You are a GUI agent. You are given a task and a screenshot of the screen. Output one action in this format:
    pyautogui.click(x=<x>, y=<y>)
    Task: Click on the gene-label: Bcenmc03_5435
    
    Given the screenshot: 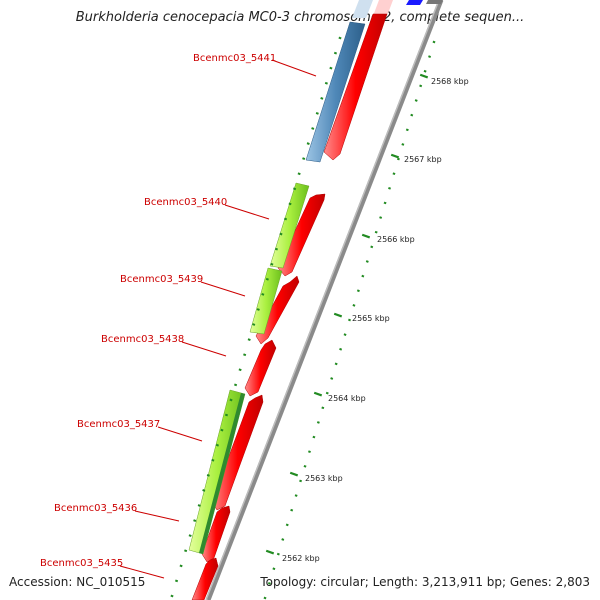 What is the action you would take?
    pyautogui.click(x=81, y=563)
    